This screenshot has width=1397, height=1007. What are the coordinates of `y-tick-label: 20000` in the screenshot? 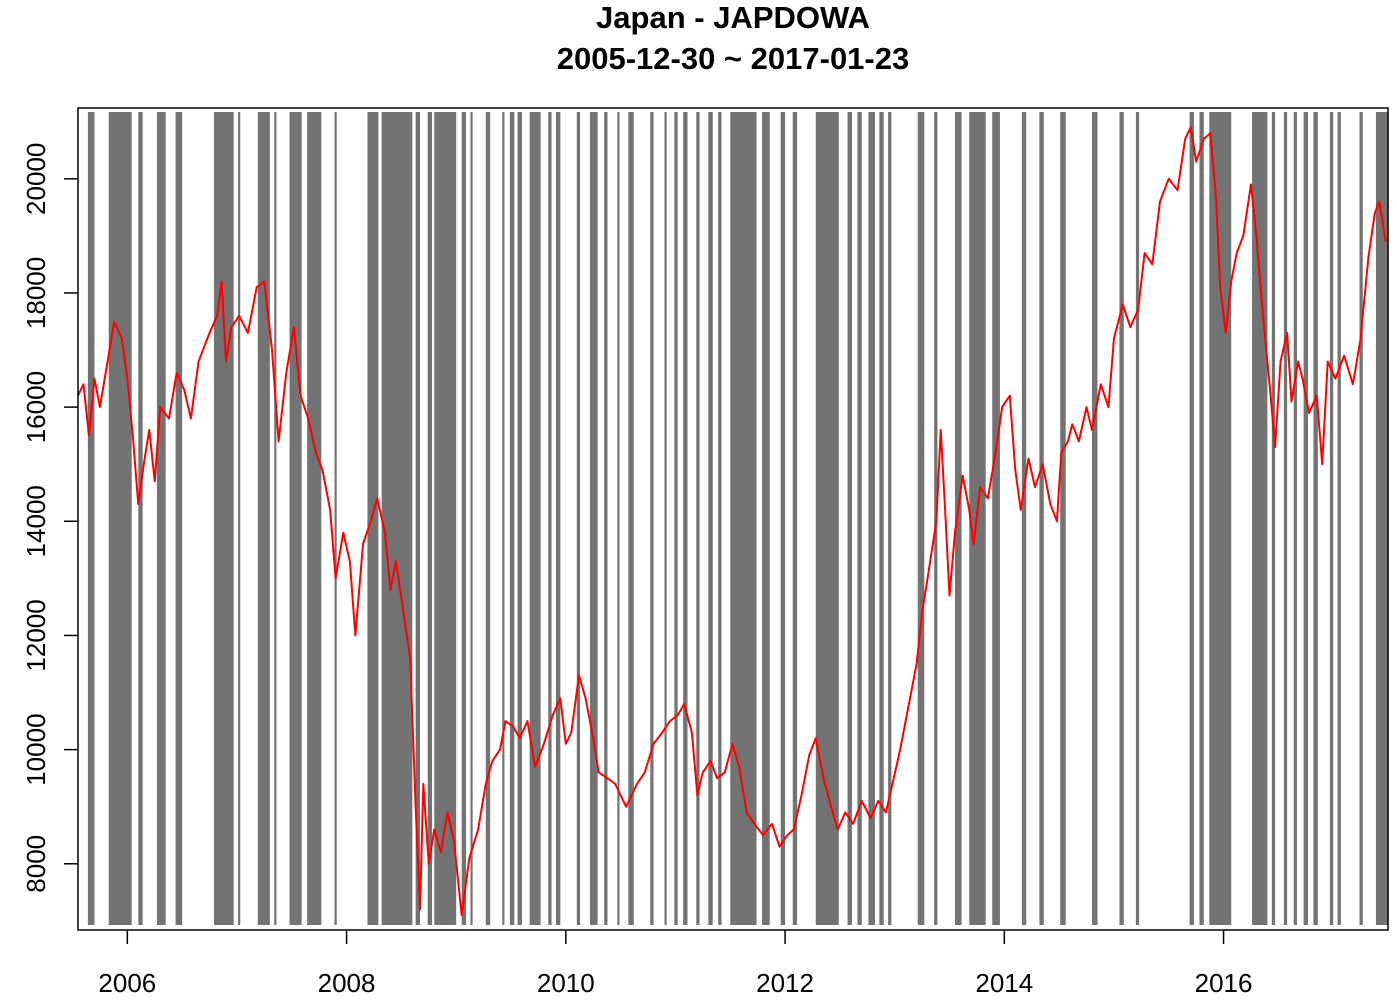 It's located at (36, 179).